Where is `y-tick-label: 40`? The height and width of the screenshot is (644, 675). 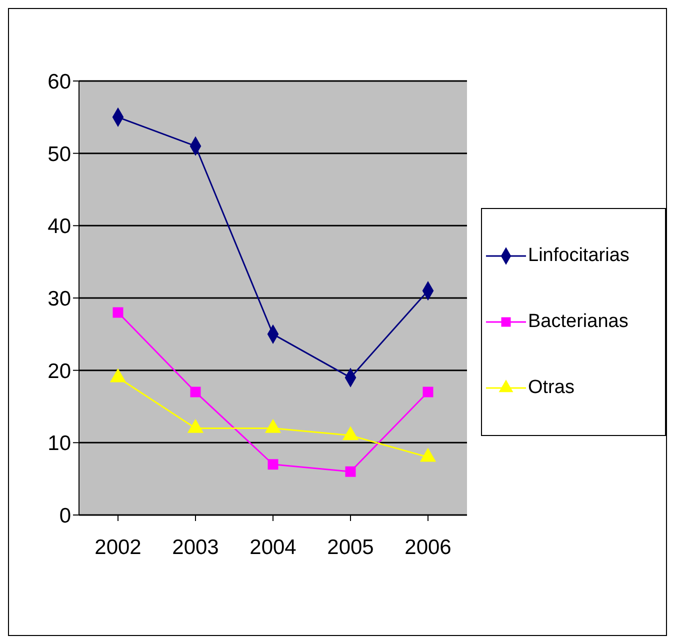
y-tick-label: 40 is located at coordinates (59, 226).